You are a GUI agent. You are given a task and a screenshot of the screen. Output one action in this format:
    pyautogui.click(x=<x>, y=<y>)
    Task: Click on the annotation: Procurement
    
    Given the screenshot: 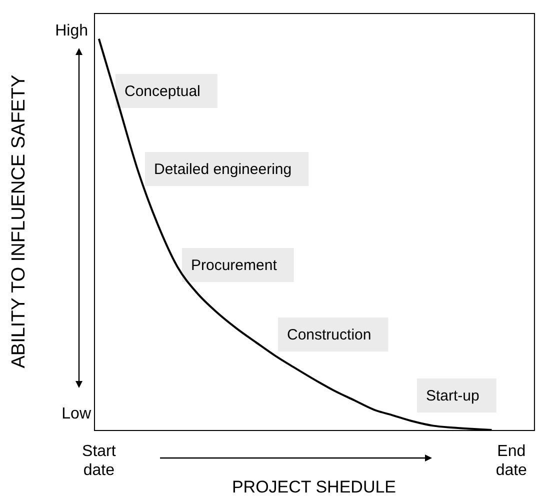 What is the action you would take?
    pyautogui.click(x=234, y=265)
    